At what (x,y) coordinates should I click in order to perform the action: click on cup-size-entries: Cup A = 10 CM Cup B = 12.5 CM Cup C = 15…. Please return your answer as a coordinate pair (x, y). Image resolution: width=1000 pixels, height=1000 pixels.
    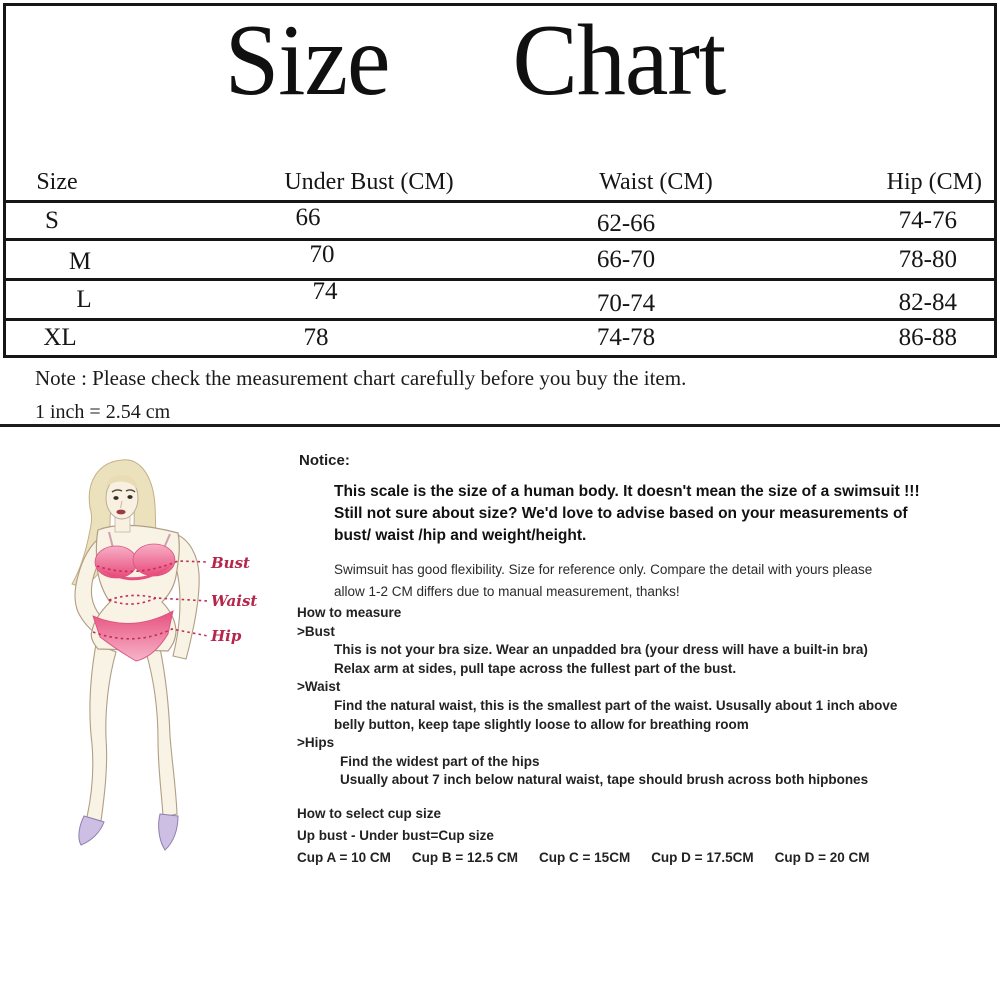
    Looking at the image, I should click on (583, 858).